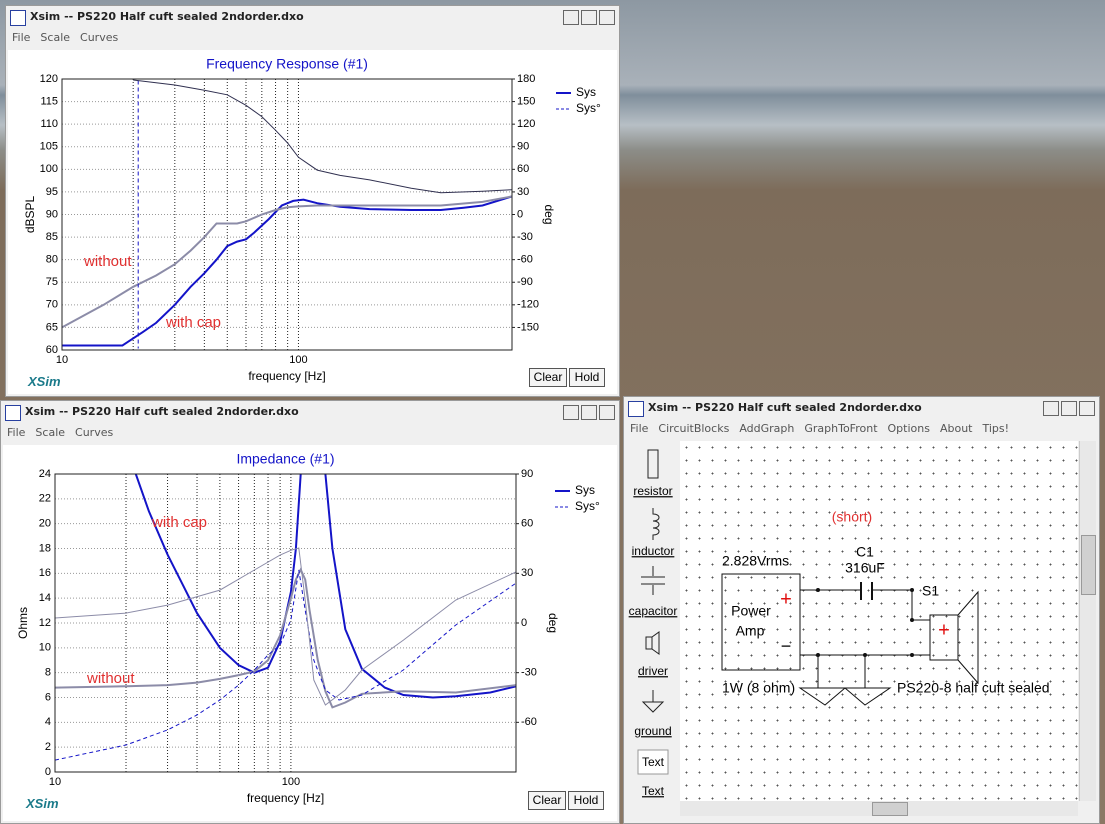 This screenshot has height=824, width=1105. What do you see at coordinates (996, 428) in the screenshot?
I see `menu-item: Tips!` at bounding box center [996, 428].